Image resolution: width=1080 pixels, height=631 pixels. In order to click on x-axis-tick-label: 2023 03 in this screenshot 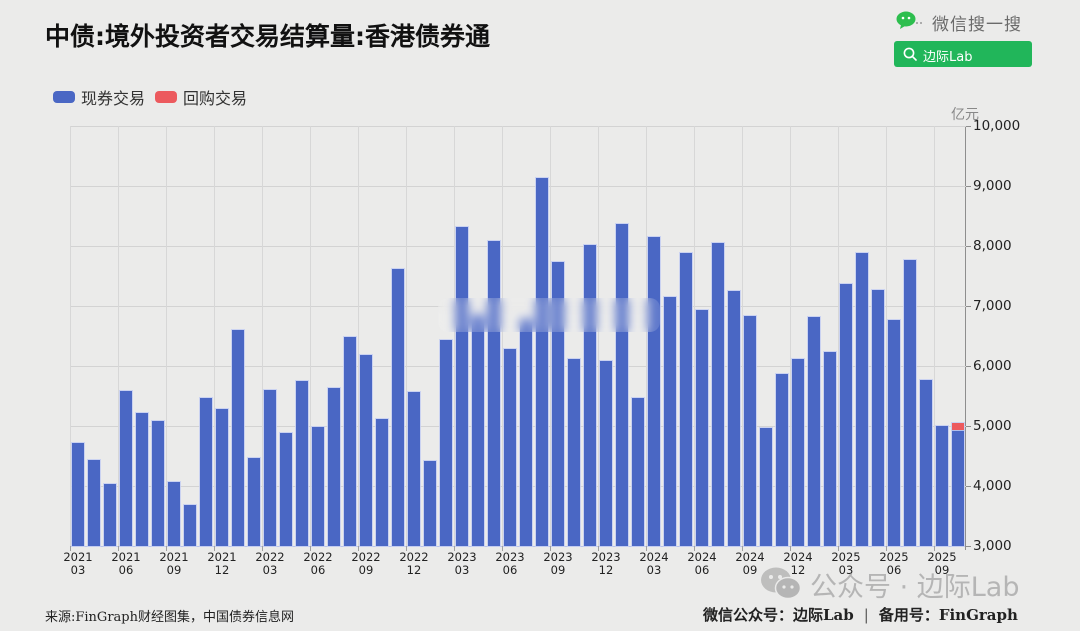, I will do `click(462, 564)`.